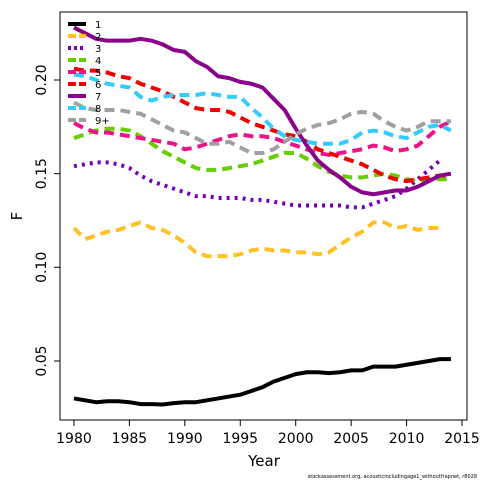 This screenshot has width=480, height=484. I want to click on x-tick-label: 1985, so click(130, 439).